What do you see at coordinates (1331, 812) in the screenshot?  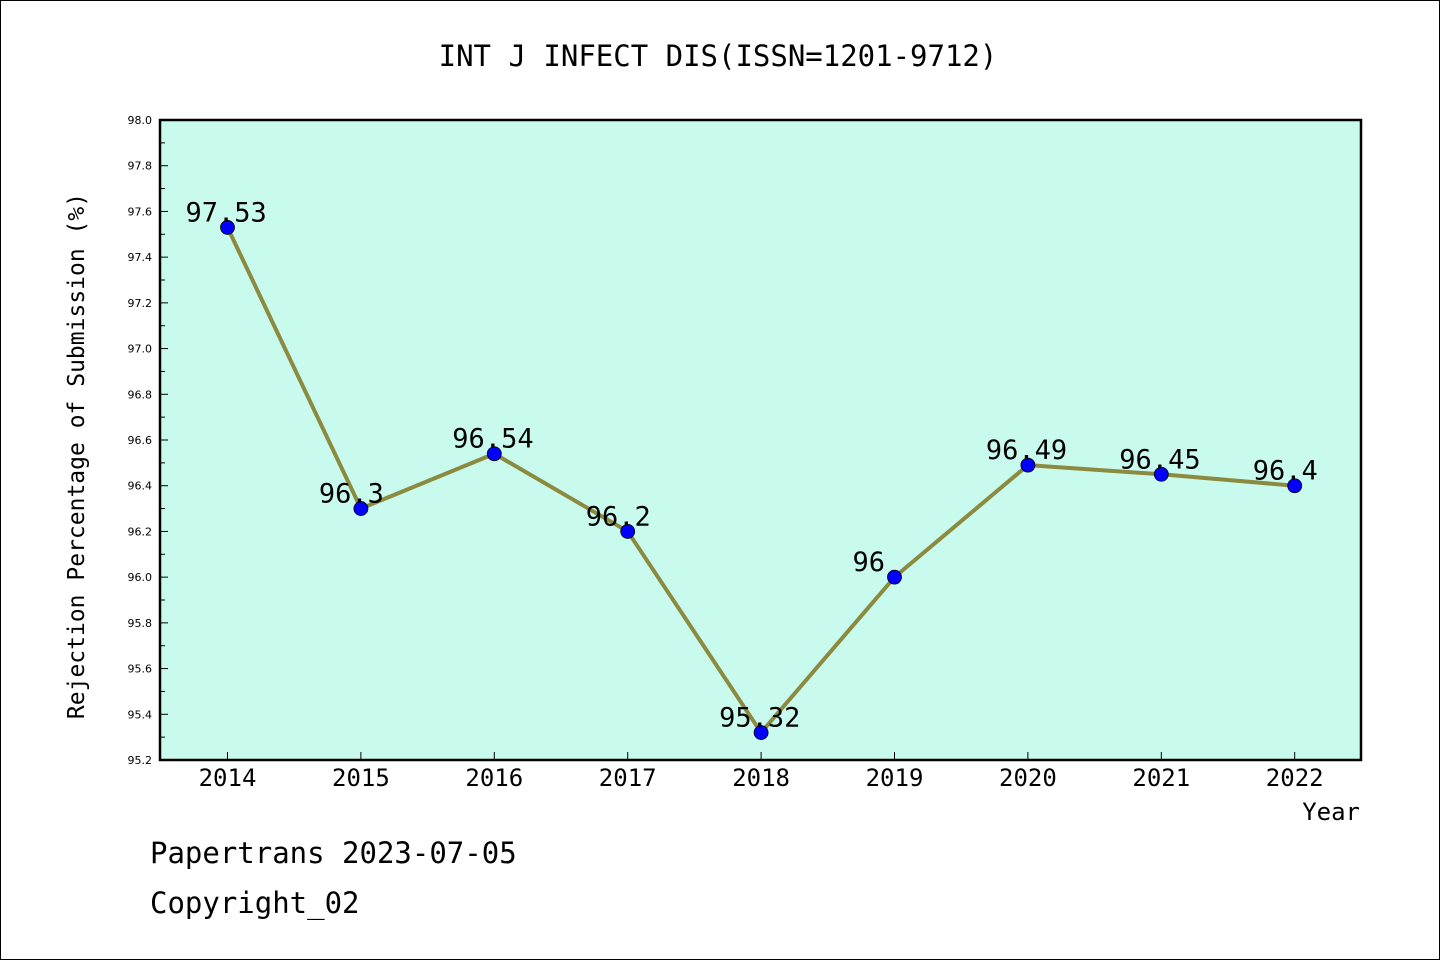 I see `x-axis-label: Year` at bounding box center [1331, 812].